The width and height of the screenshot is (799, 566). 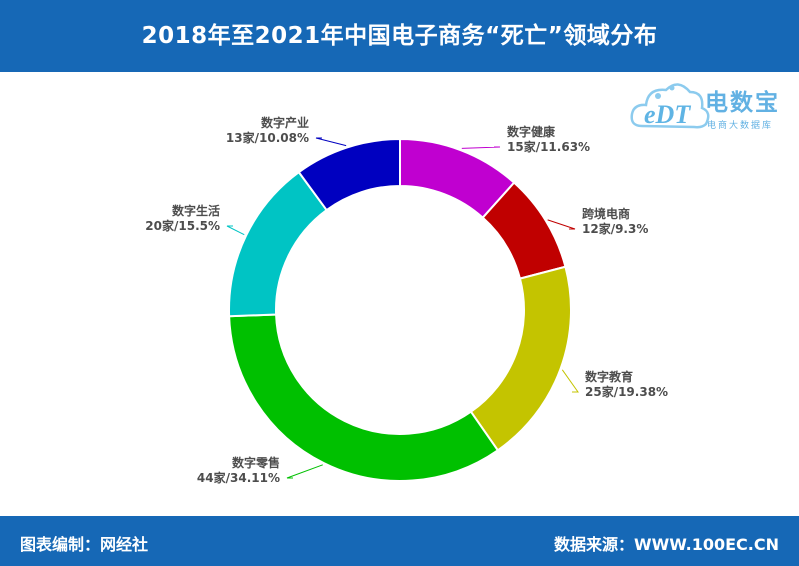 I want to click on logo: eDT 电数宝 电商大数据库, so click(x=710, y=106).